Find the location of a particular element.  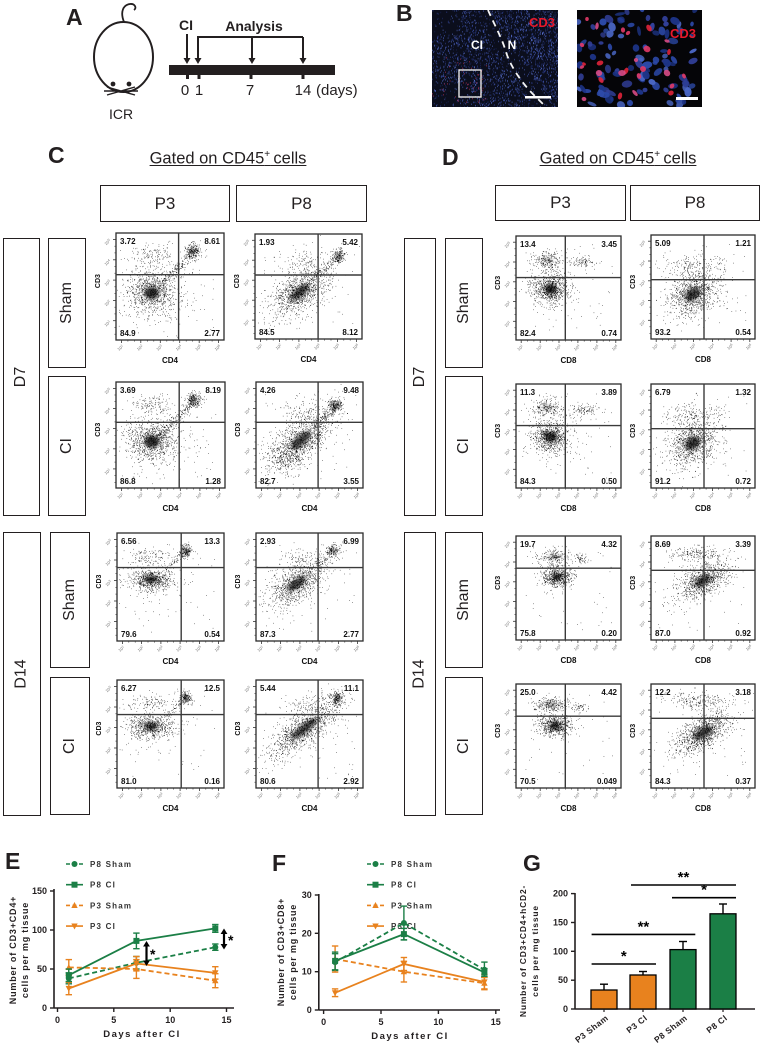

svg-text: 3.69 is located at coordinates (128, 390).